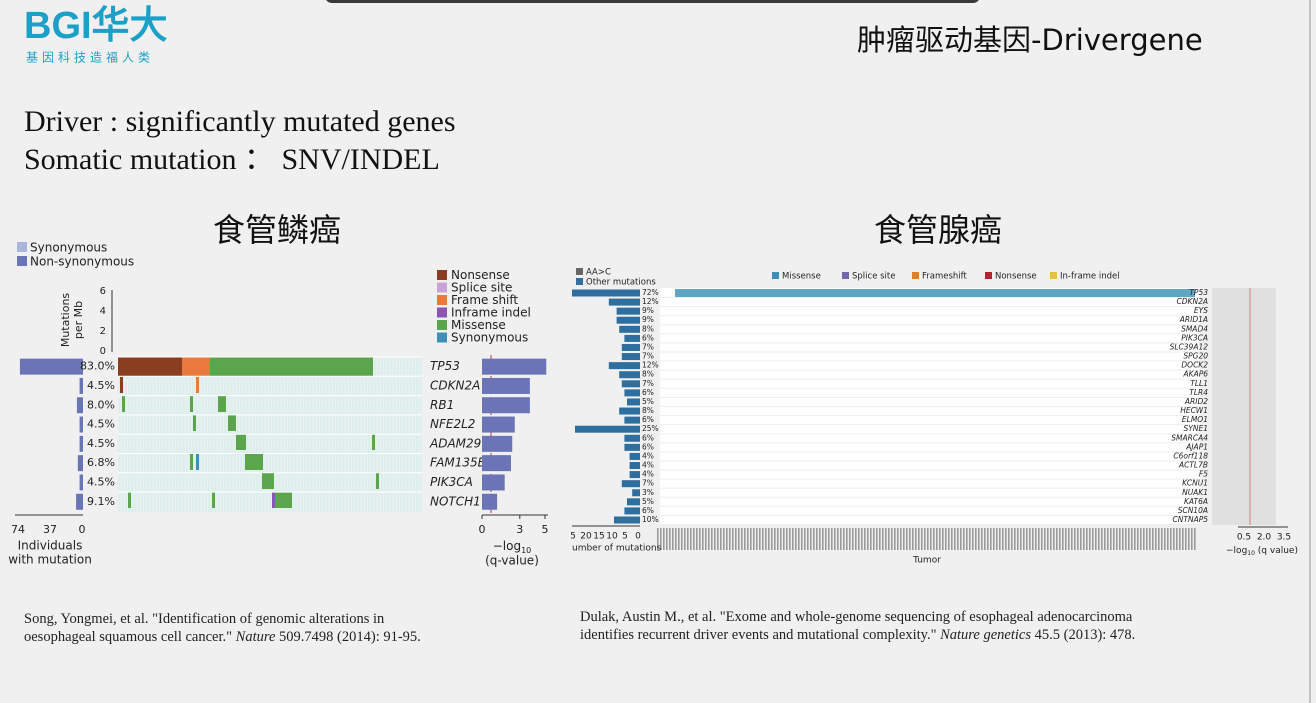 The width and height of the screenshot is (1316, 703). What do you see at coordinates (801, 277) in the screenshot?
I see `legend-label: Missense` at bounding box center [801, 277].